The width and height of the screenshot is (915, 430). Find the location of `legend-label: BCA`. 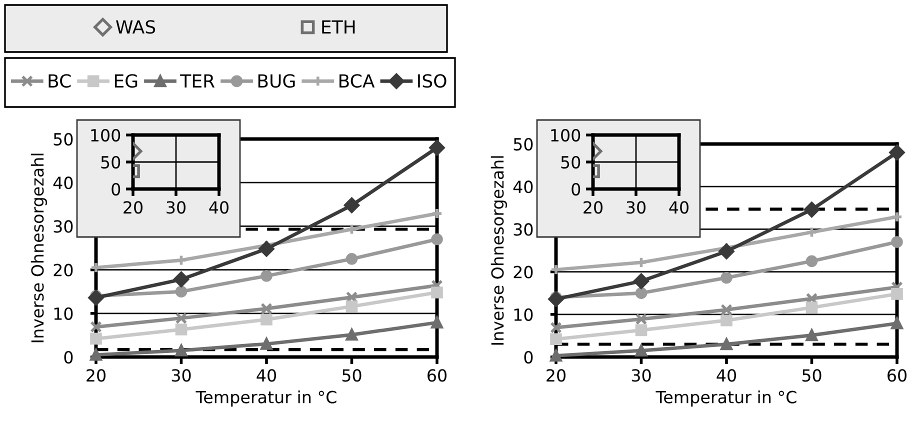

legend-label: BCA is located at coordinates (357, 81).